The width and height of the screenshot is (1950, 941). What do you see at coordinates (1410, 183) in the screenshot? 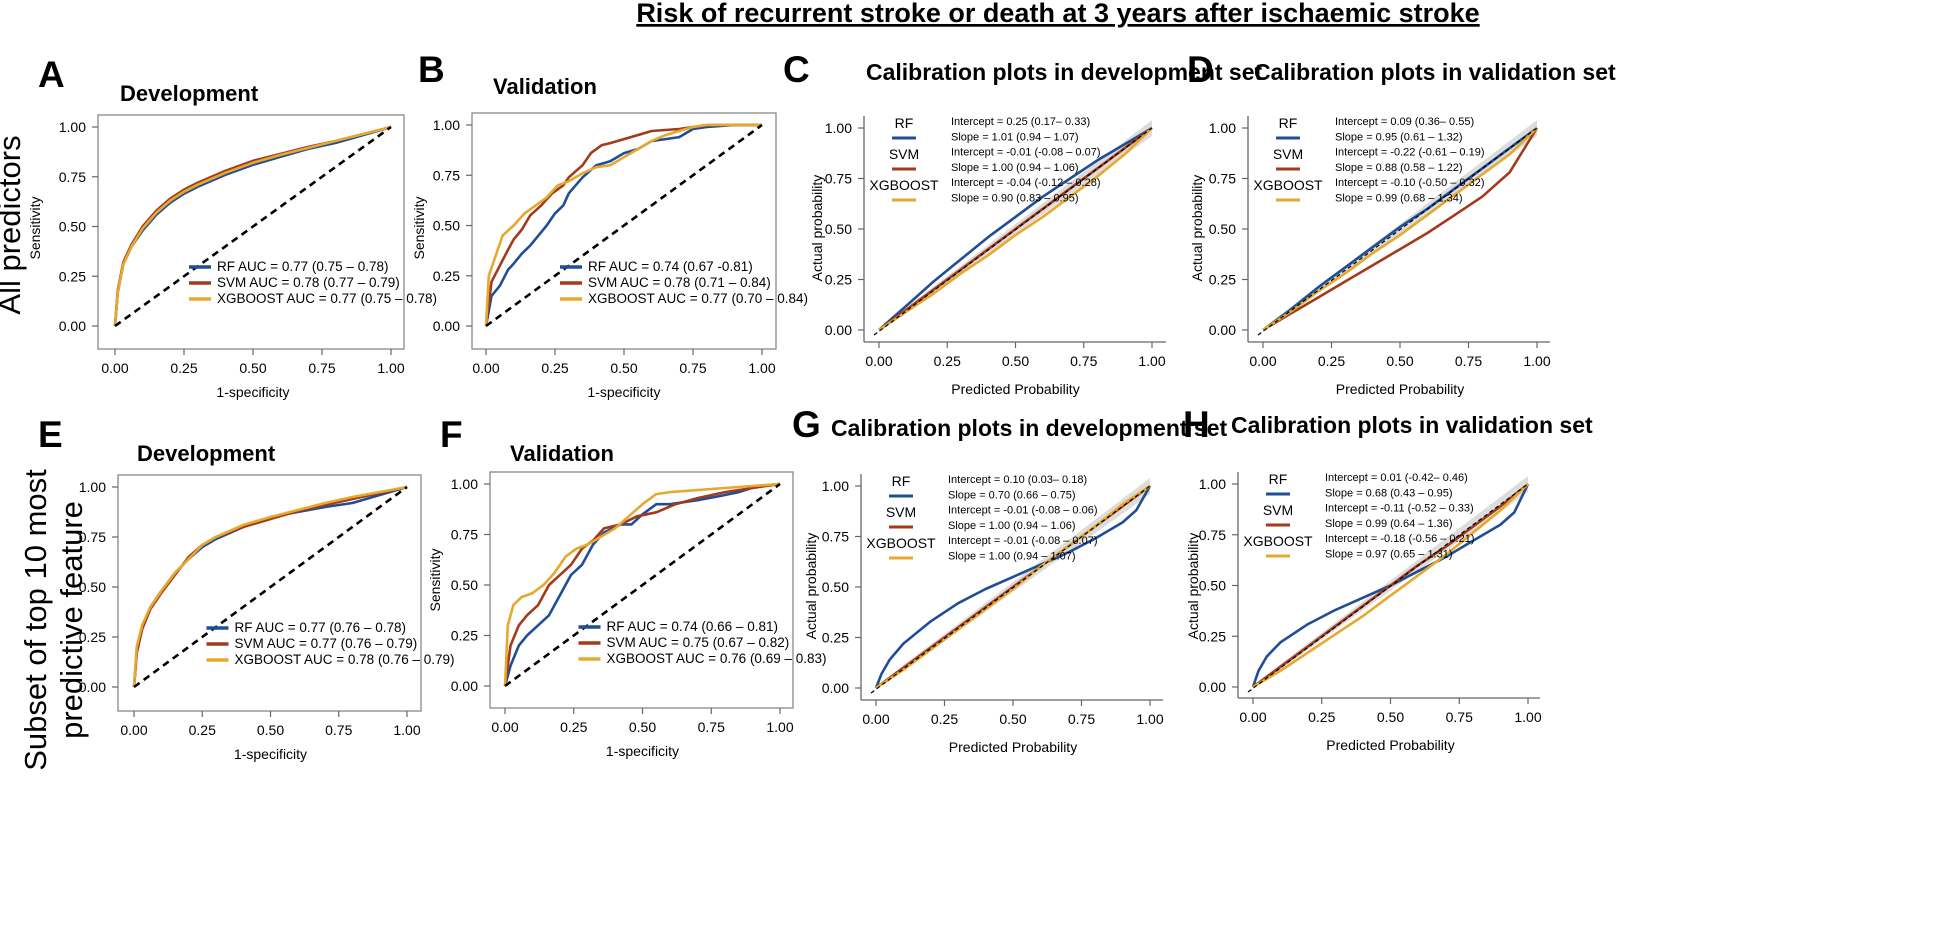
I see `legend-stat: Intercept = -0.10 (-0.50 – 0.32)` at bounding box center [1410, 183].